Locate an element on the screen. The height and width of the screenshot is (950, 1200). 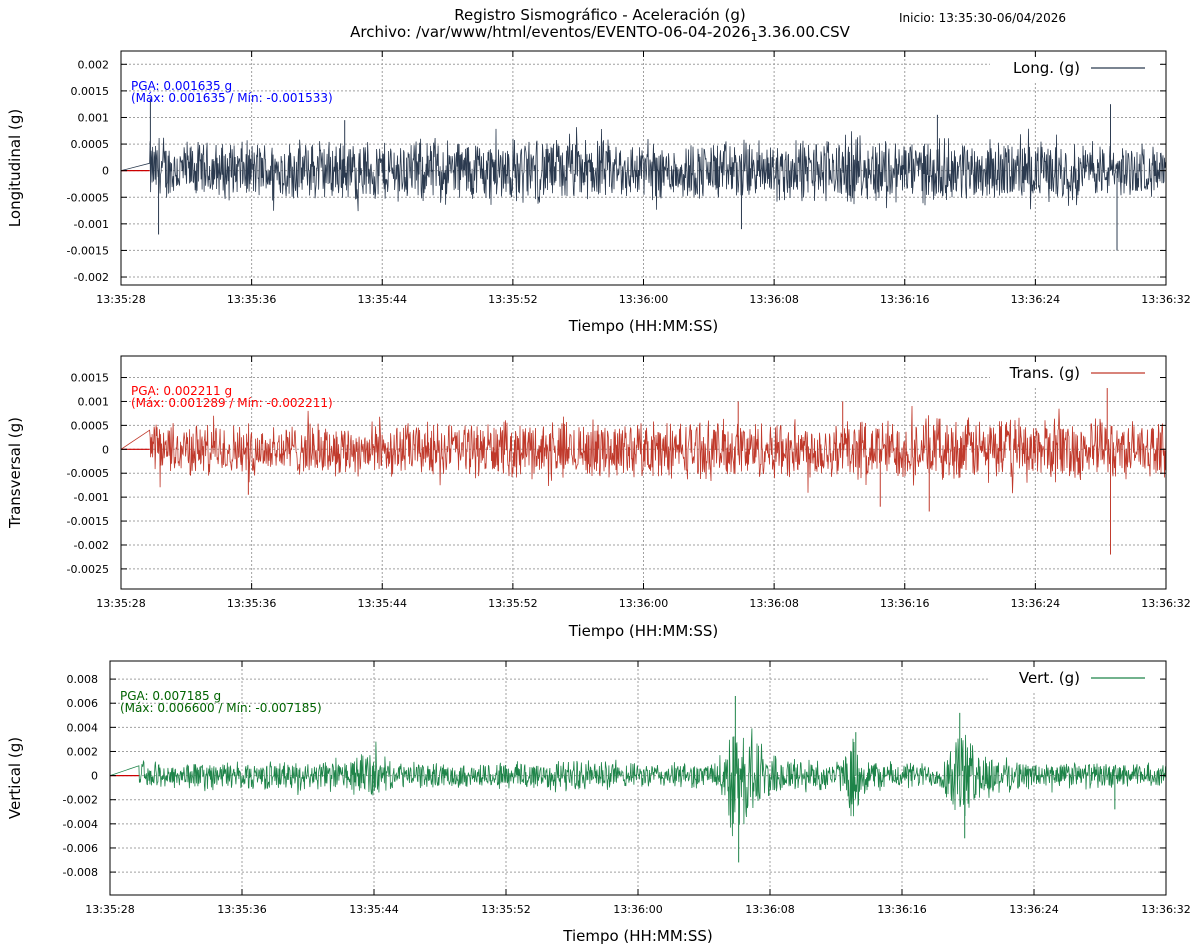
start-time-label: Inicio: 13:35:30-06/04/2026 is located at coordinates (982, 18).